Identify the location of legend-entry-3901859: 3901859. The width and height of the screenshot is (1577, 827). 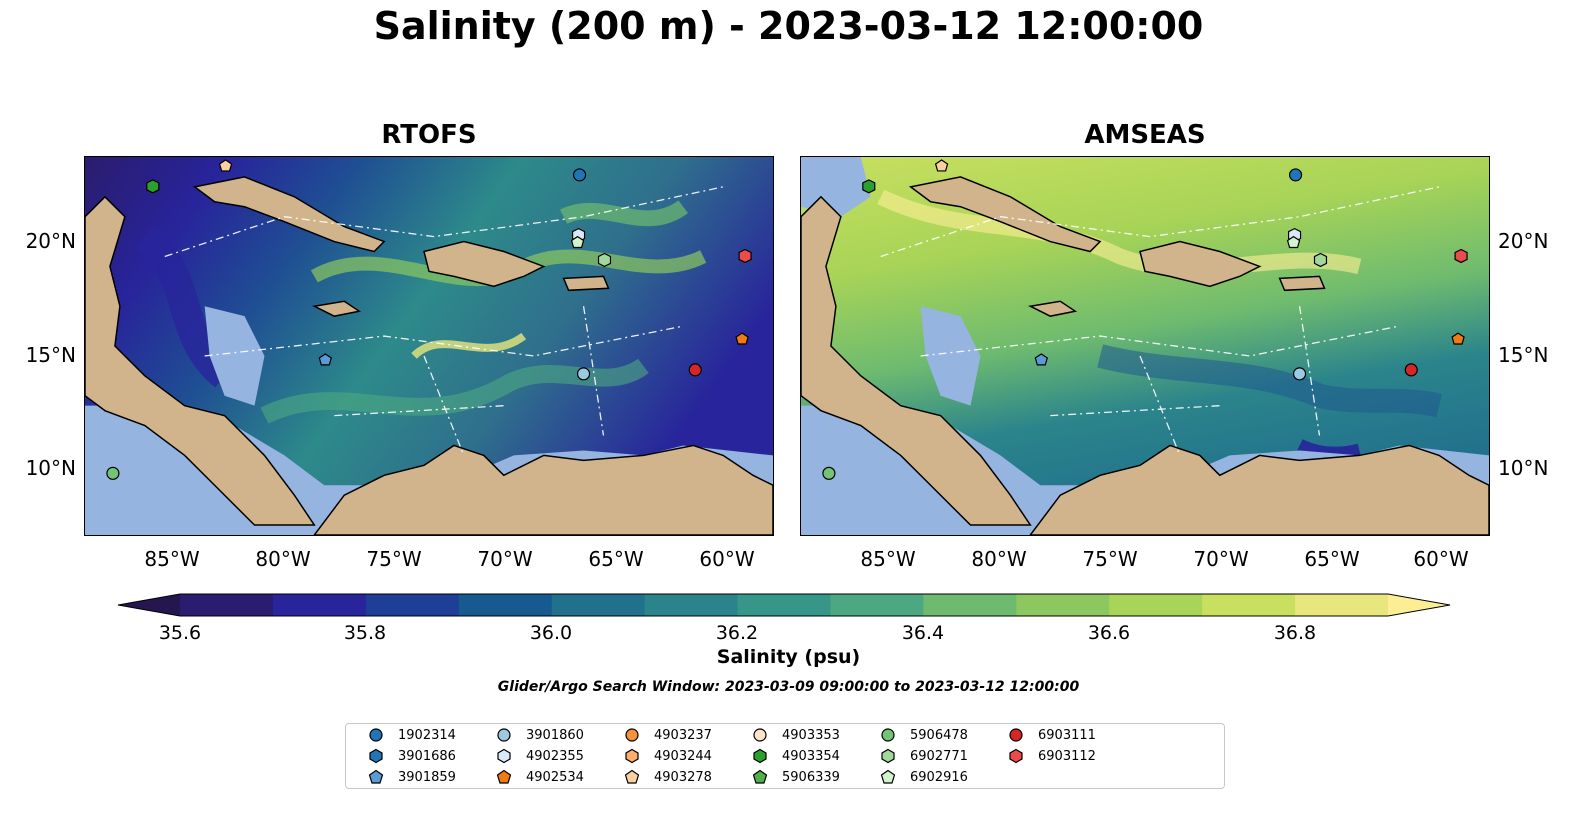
(412, 777).